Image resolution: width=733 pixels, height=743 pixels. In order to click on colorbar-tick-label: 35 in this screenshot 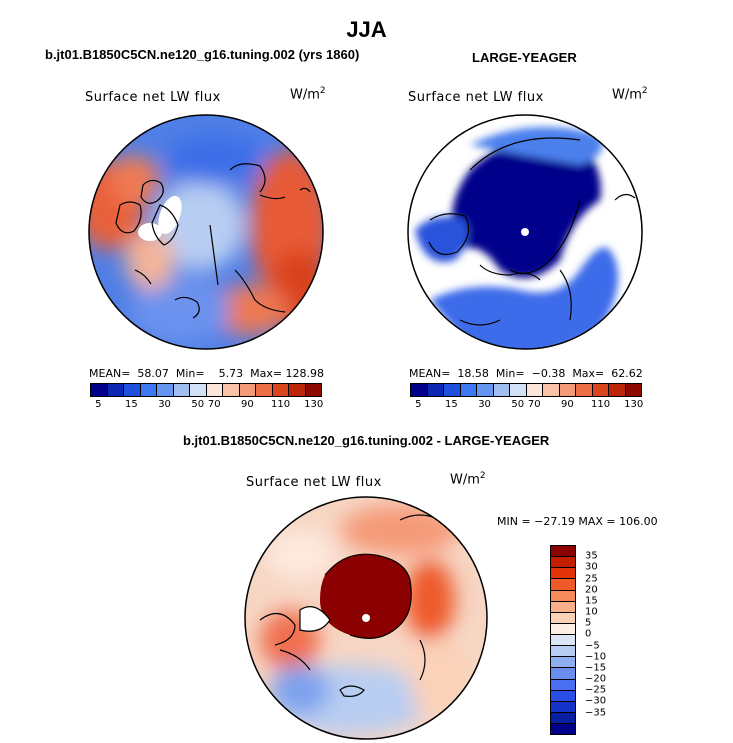, I will do `click(591, 556)`.